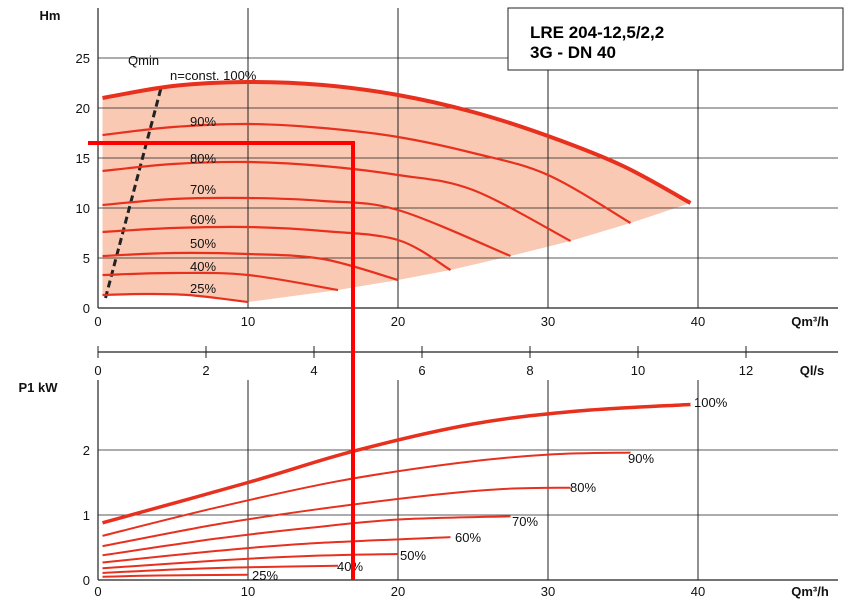 The height and width of the screenshot is (601, 848). What do you see at coordinates (468, 537) in the screenshot?
I see `power-curve-label: 60%` at bounding box center [468, 537].